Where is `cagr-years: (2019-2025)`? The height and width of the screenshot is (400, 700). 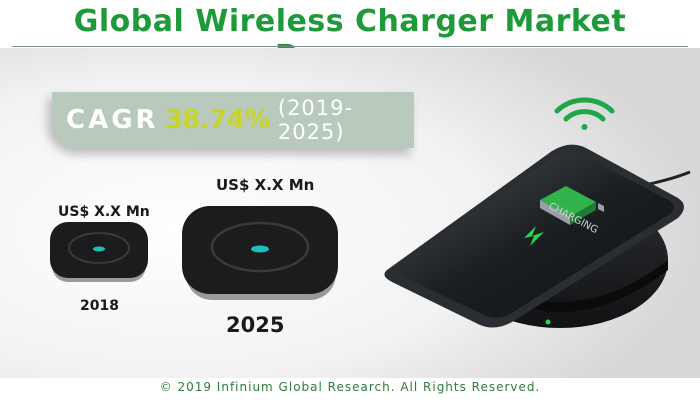
cagr-years: (2019-2025) is located at coordinates (315, 120).